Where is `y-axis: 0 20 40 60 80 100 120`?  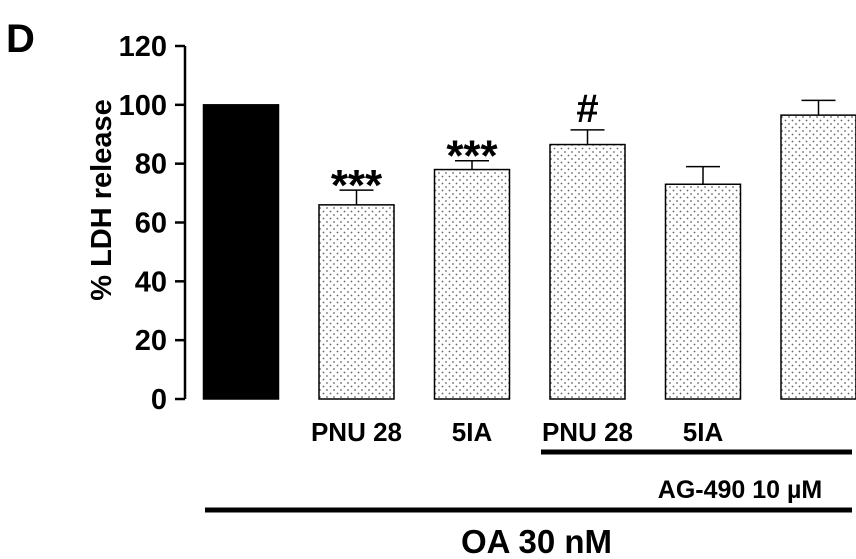
y-axis: 0 20 40 60 80 100 120 is located at coordinates (153, 223).